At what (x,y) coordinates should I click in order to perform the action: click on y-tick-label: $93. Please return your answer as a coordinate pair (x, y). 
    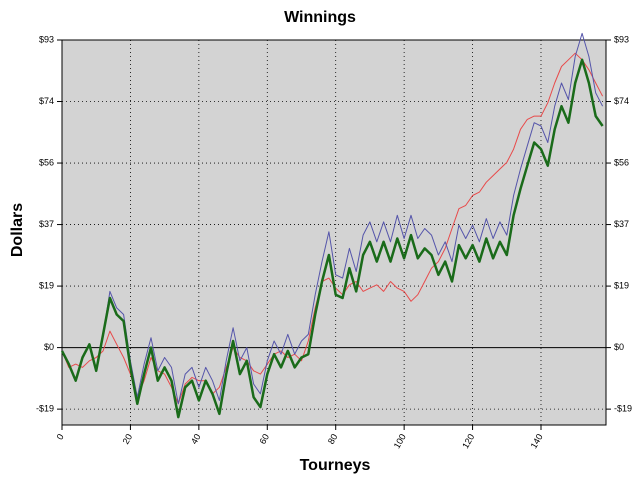
    Looking at the image, I should click on (46, 39).